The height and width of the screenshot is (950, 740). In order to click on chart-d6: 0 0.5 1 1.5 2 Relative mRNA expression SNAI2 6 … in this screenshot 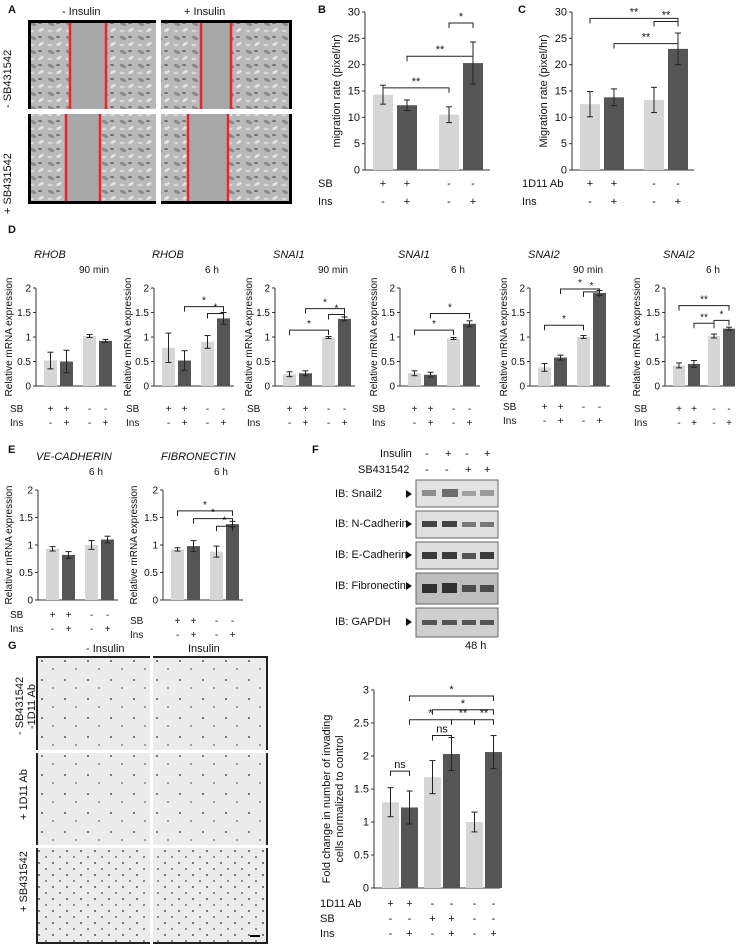, I will do `click(683, 339)`.